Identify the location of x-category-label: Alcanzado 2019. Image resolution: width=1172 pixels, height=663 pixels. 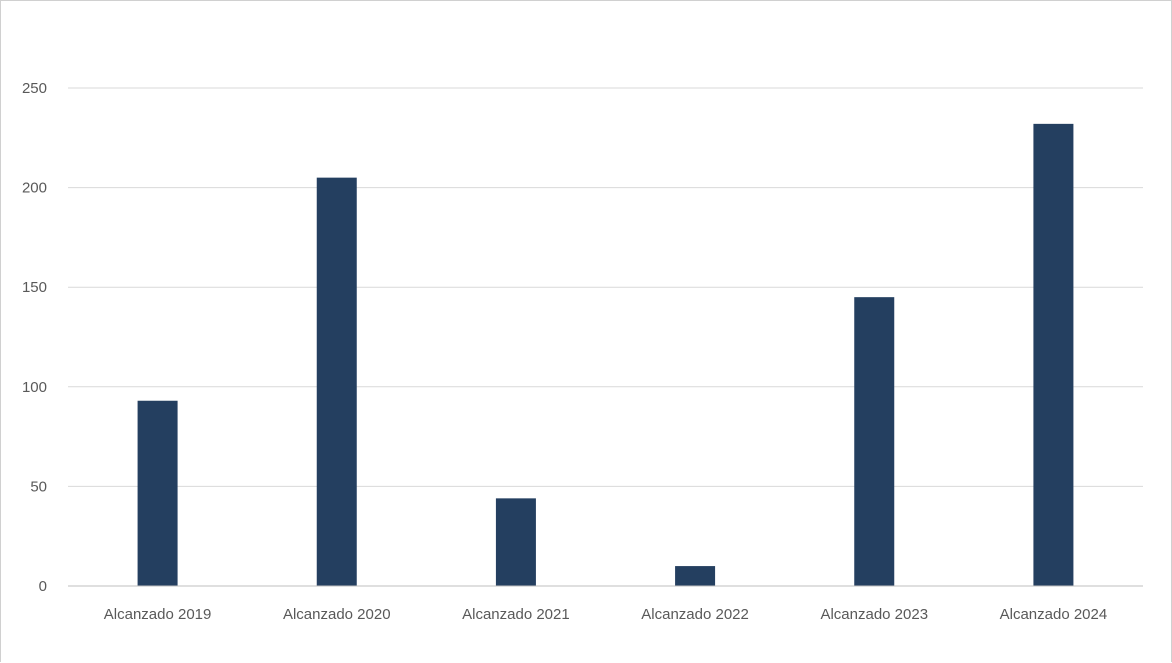
(158, 614).